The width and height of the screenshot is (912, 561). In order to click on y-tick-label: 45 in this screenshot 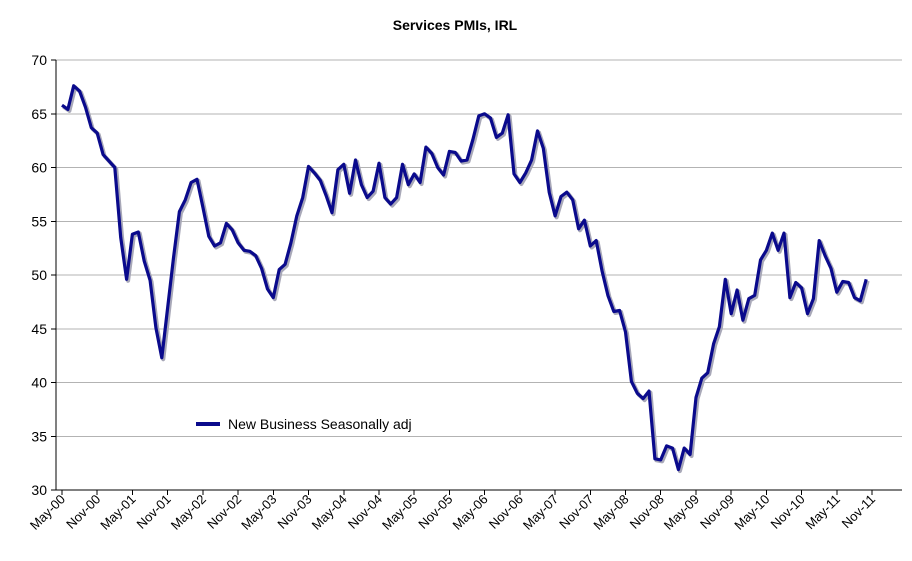, I will do `click(39, 329)`.